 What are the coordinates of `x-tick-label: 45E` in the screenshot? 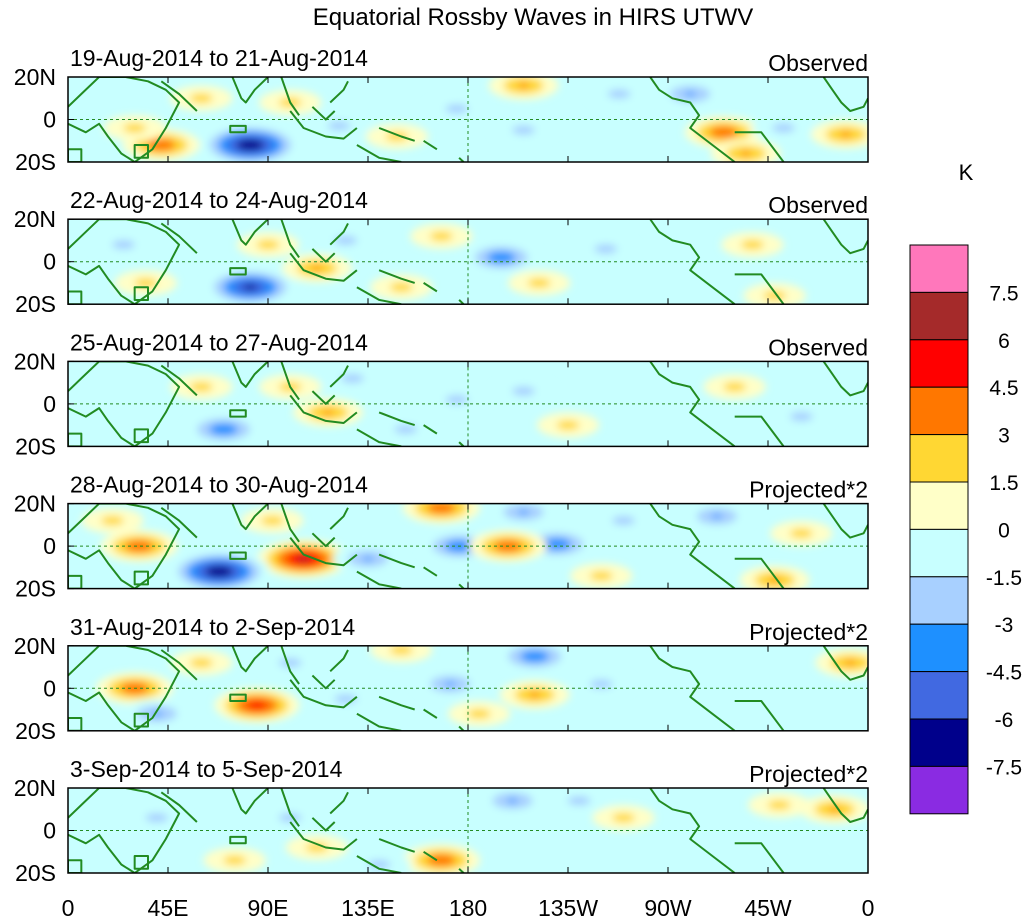 It's located at (168, 908).